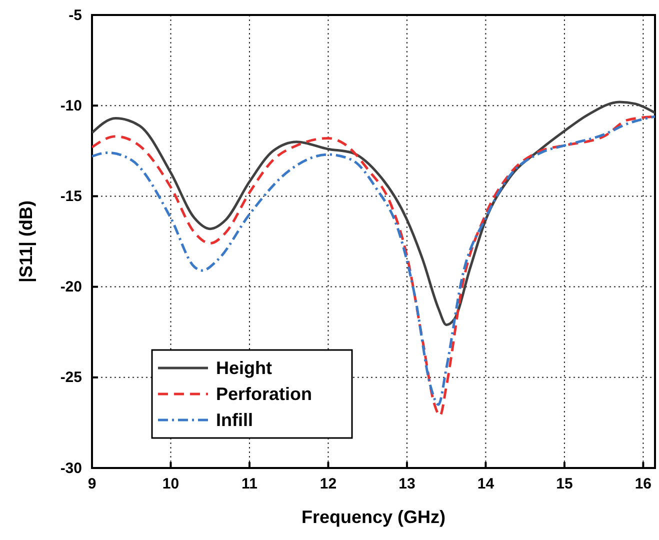 This screenshot has width=659, height=540. I want to click on y-tick-label: -5, so click(75, 15).